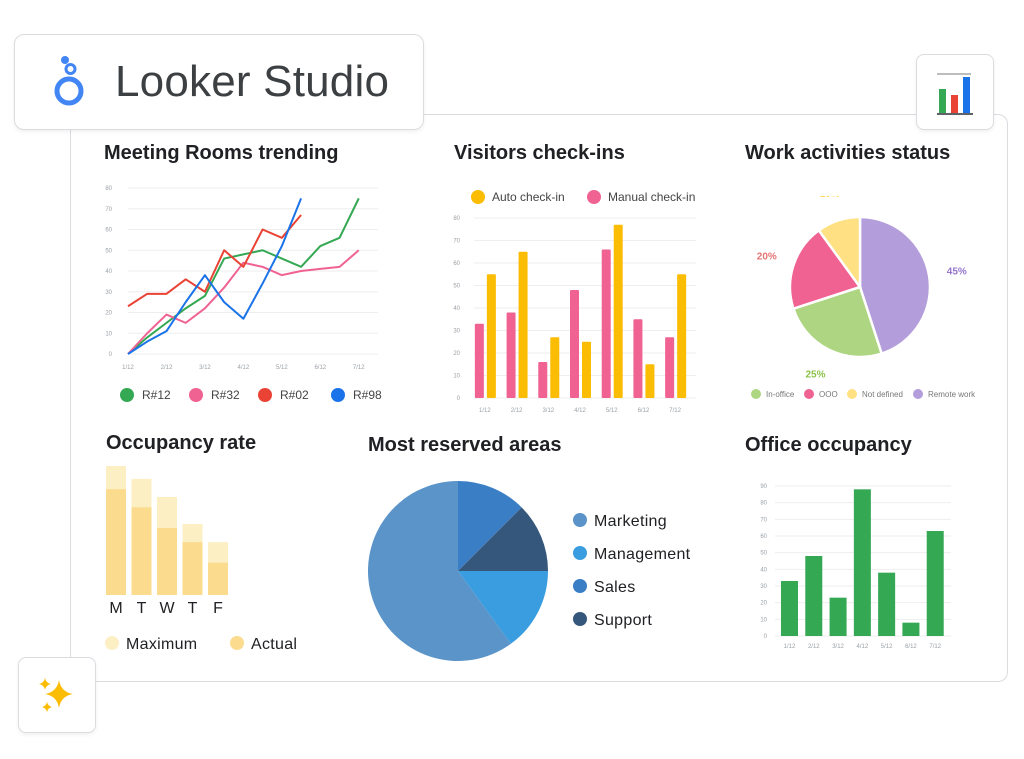 This screenshot has width=1024, height=759. I want to click on brand-header: Looker Studio, so click(219, 82).